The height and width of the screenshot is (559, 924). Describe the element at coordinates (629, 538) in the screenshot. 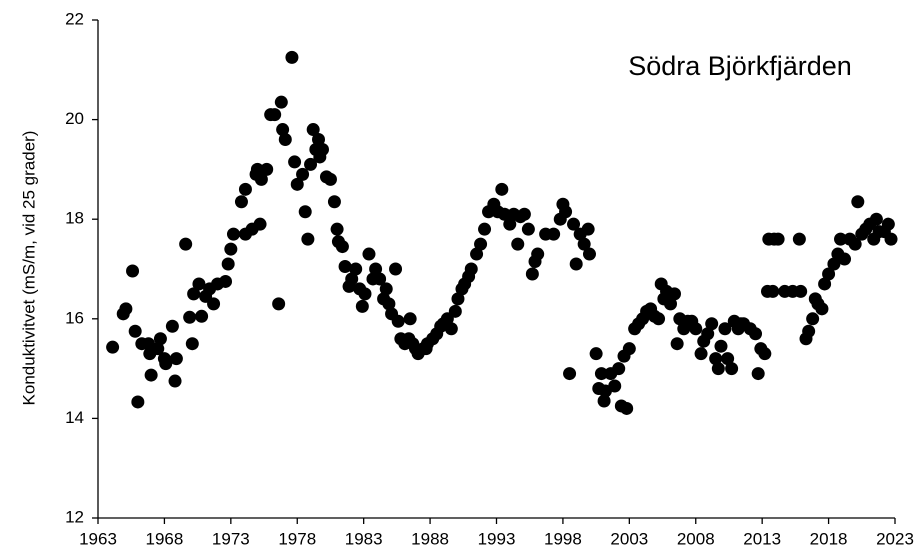

I see `x-tick-label: 2003` at that location.